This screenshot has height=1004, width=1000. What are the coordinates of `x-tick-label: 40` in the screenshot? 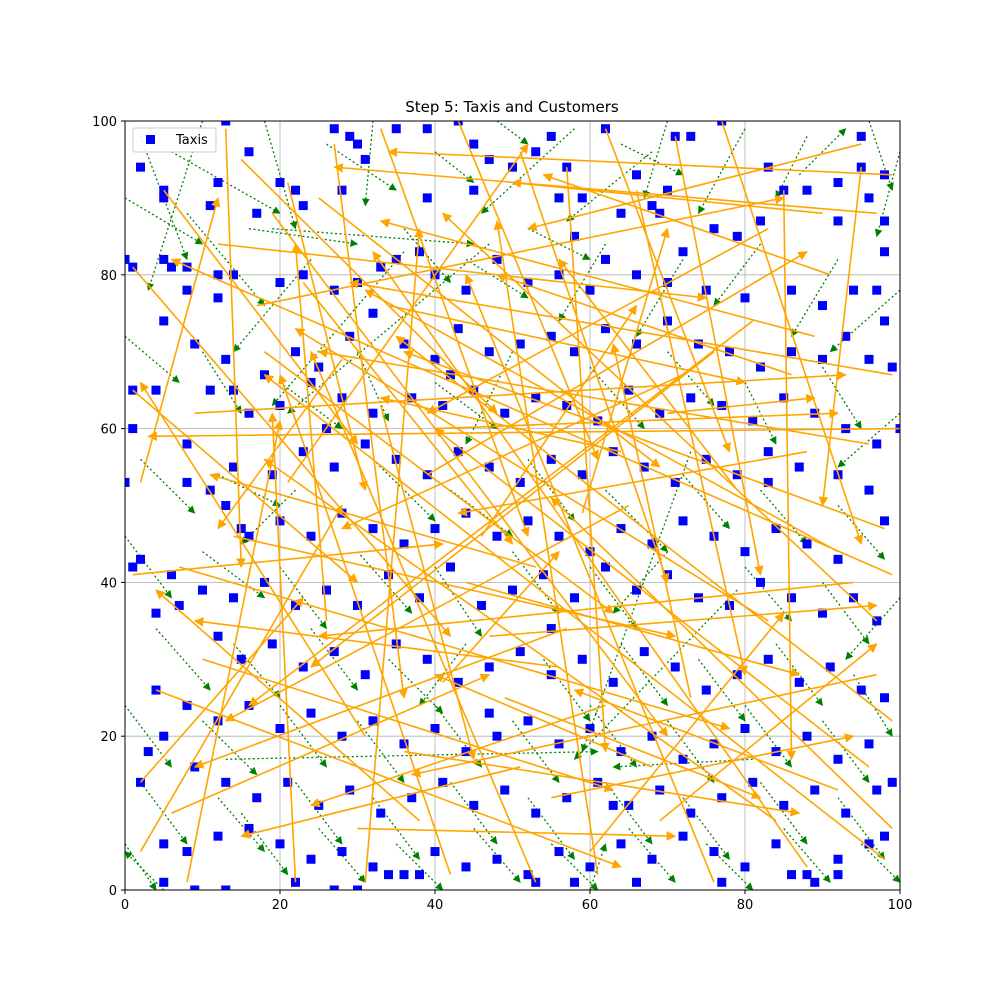 It's located at (435, 905).